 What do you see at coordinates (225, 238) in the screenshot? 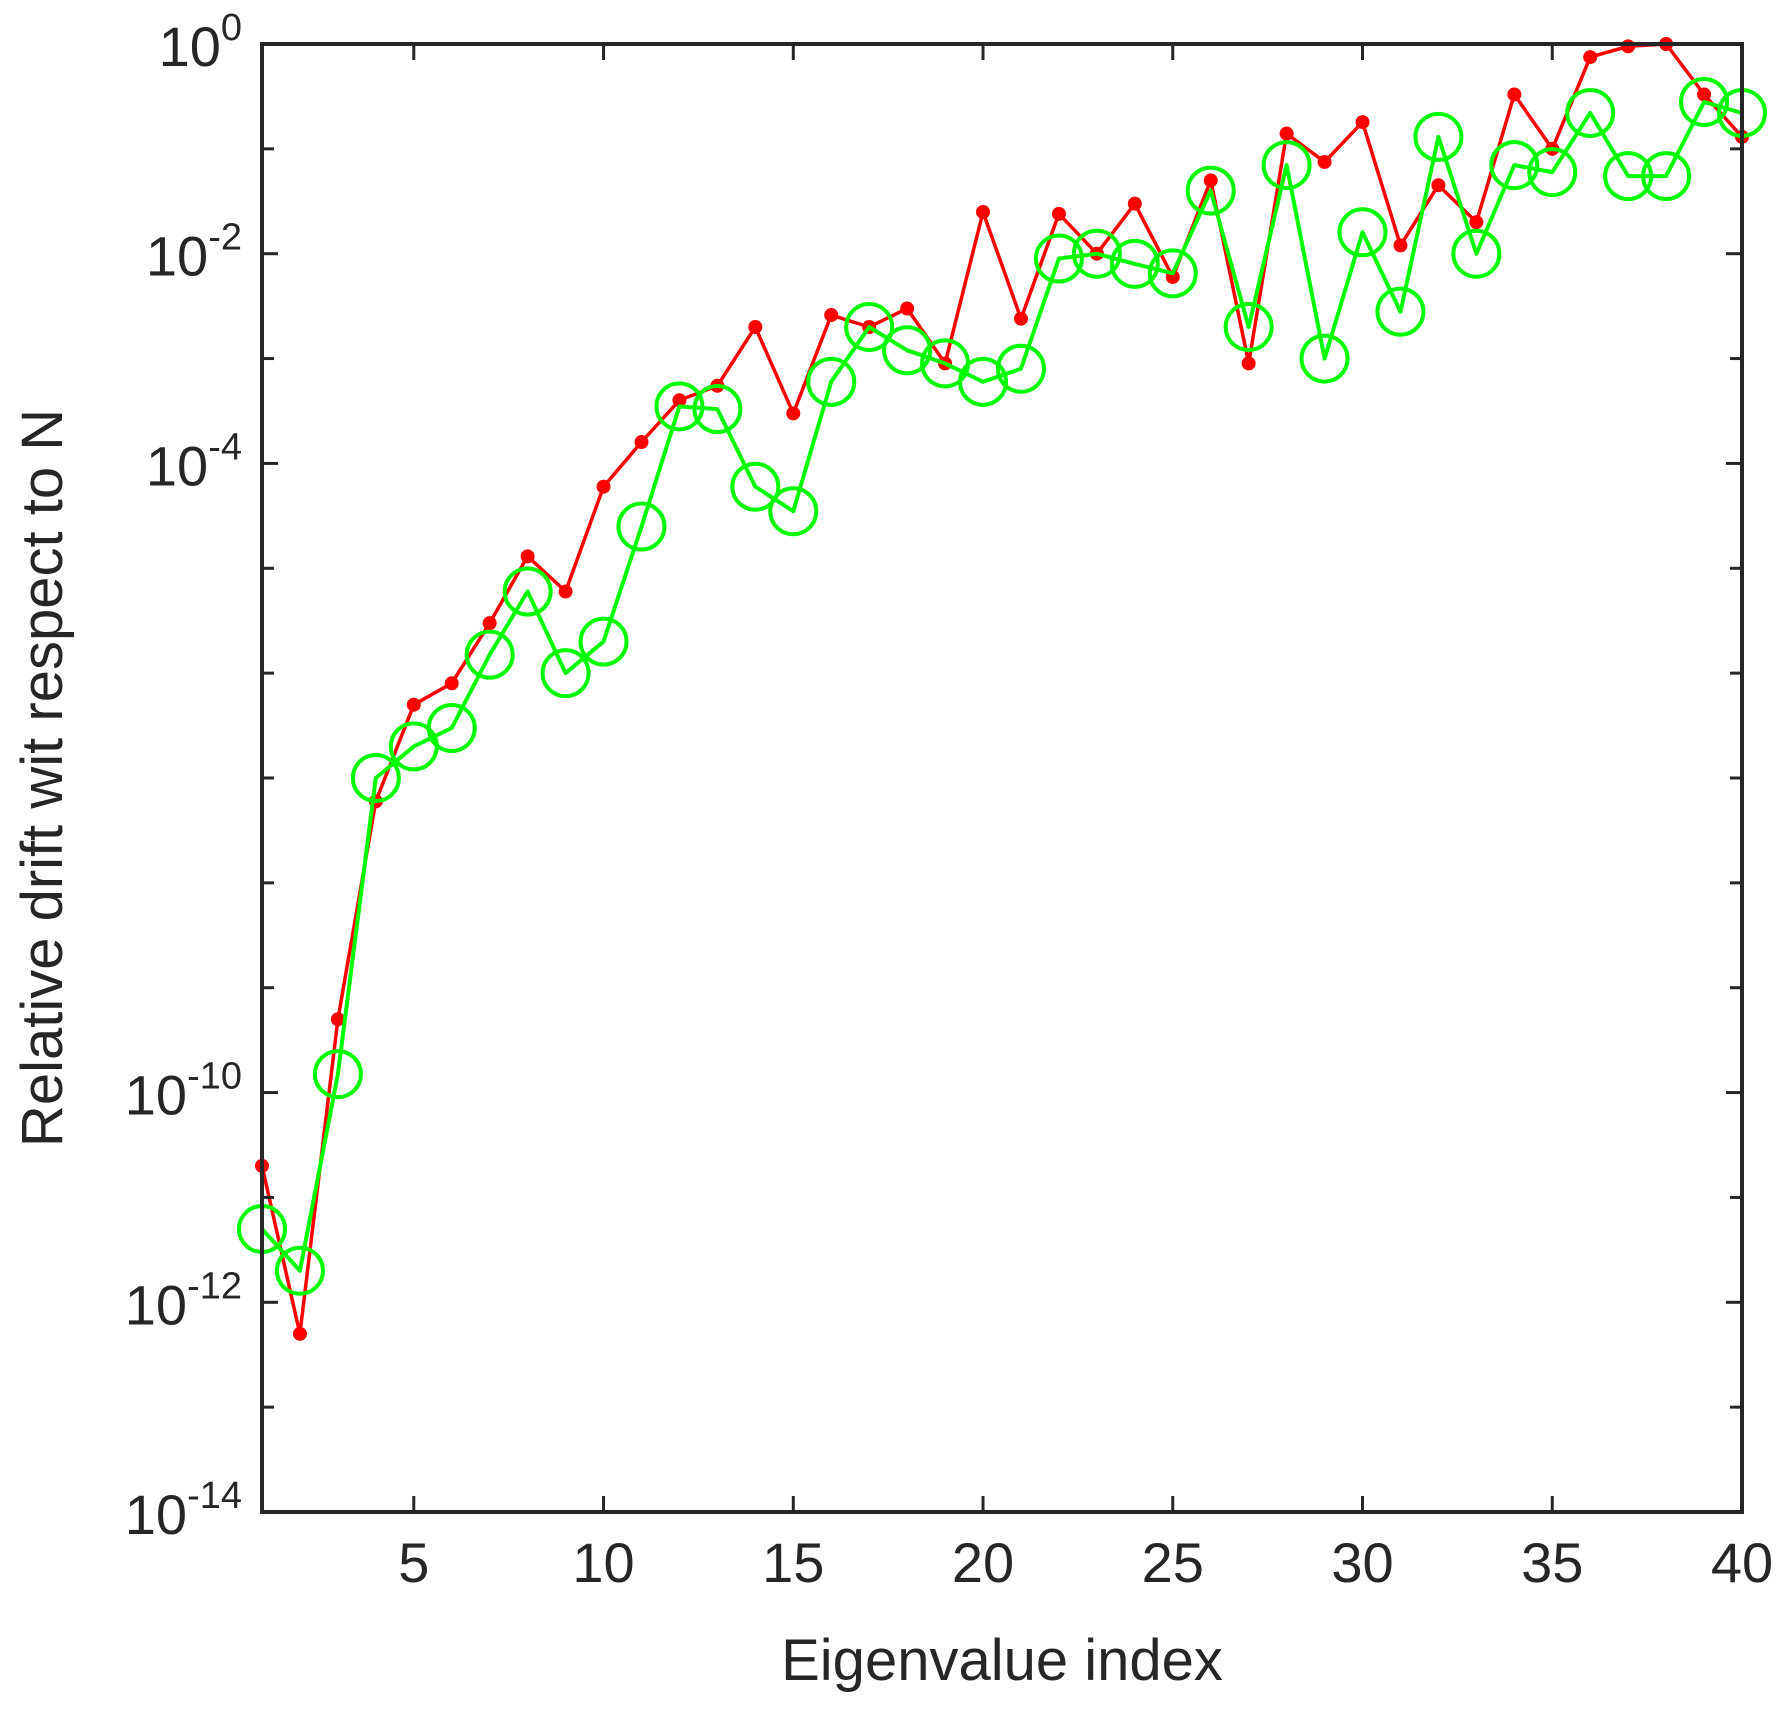
I see `y-tick-label-exponent: -2` at bounding box center [225, 238].